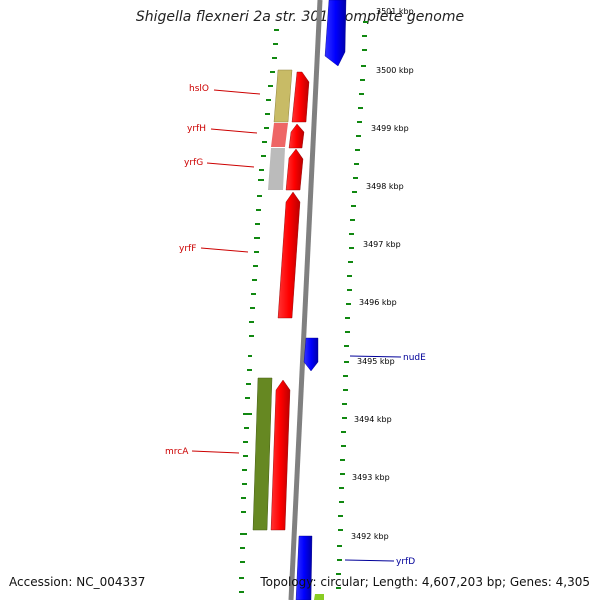 The image size is (600, 600). I want to click on accession-text: Accession: NC_004337, so click(77, 582).